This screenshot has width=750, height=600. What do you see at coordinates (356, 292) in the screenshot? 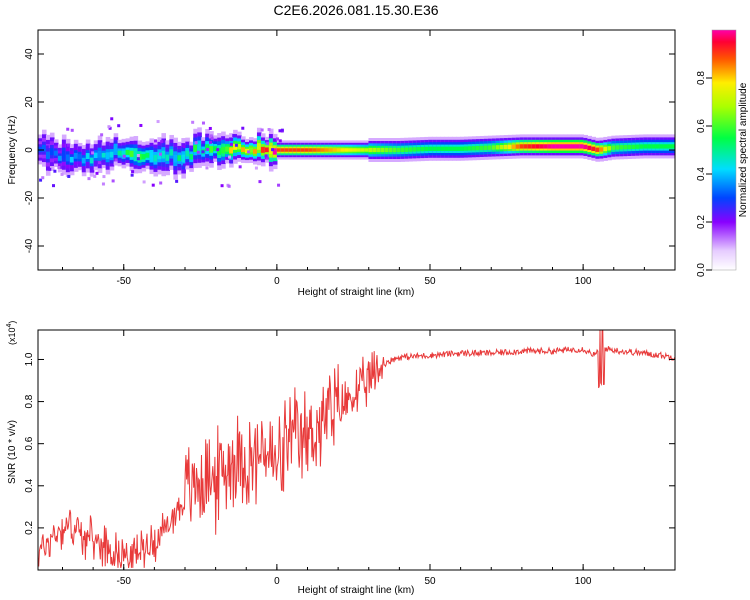
I see `spectrogram-xlabel: Height of straight line (km)` at bounding box center [356, 292].